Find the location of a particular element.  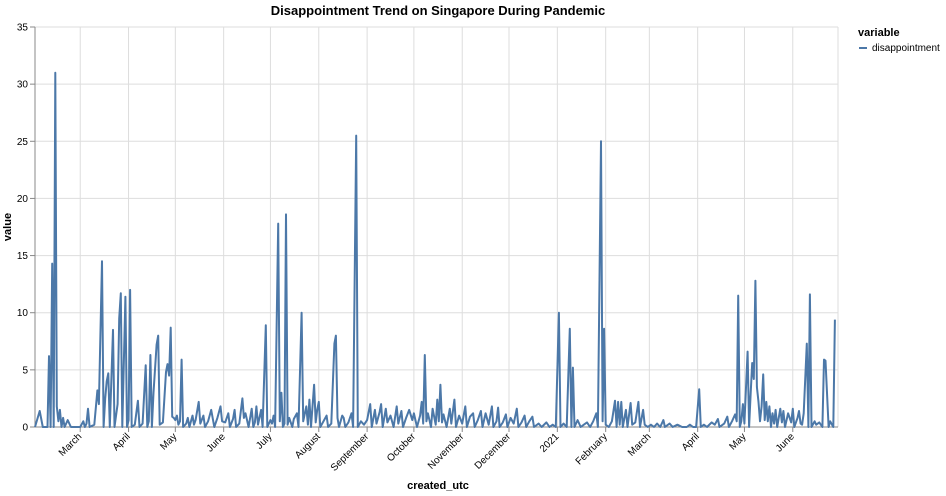

x-tick-label: August is located at coordinates (308, 446).